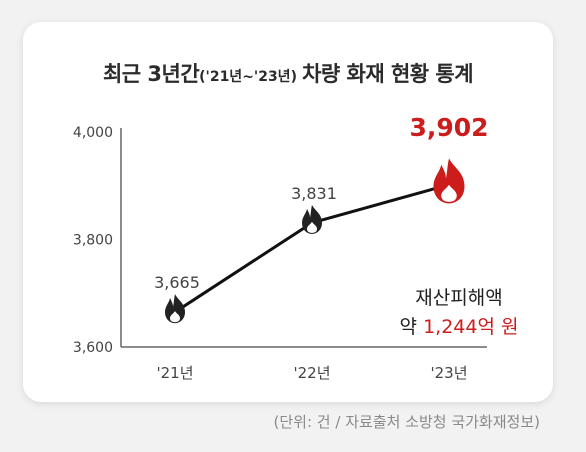 The image size is (586, 452). I want to click on chart-title: 최근 3년간('21년~'23년) 차량 화재 현황 통계, so click(288, 73).